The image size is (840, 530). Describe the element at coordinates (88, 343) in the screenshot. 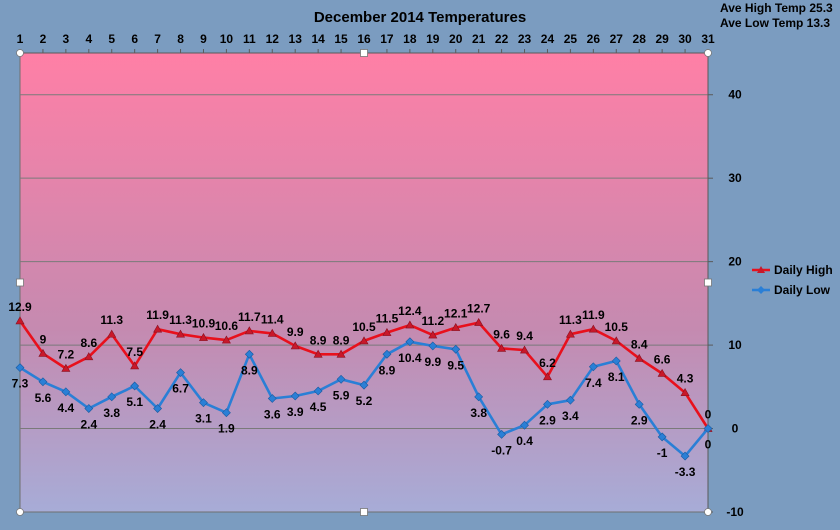

I see `data-label: 8.6` at that location.